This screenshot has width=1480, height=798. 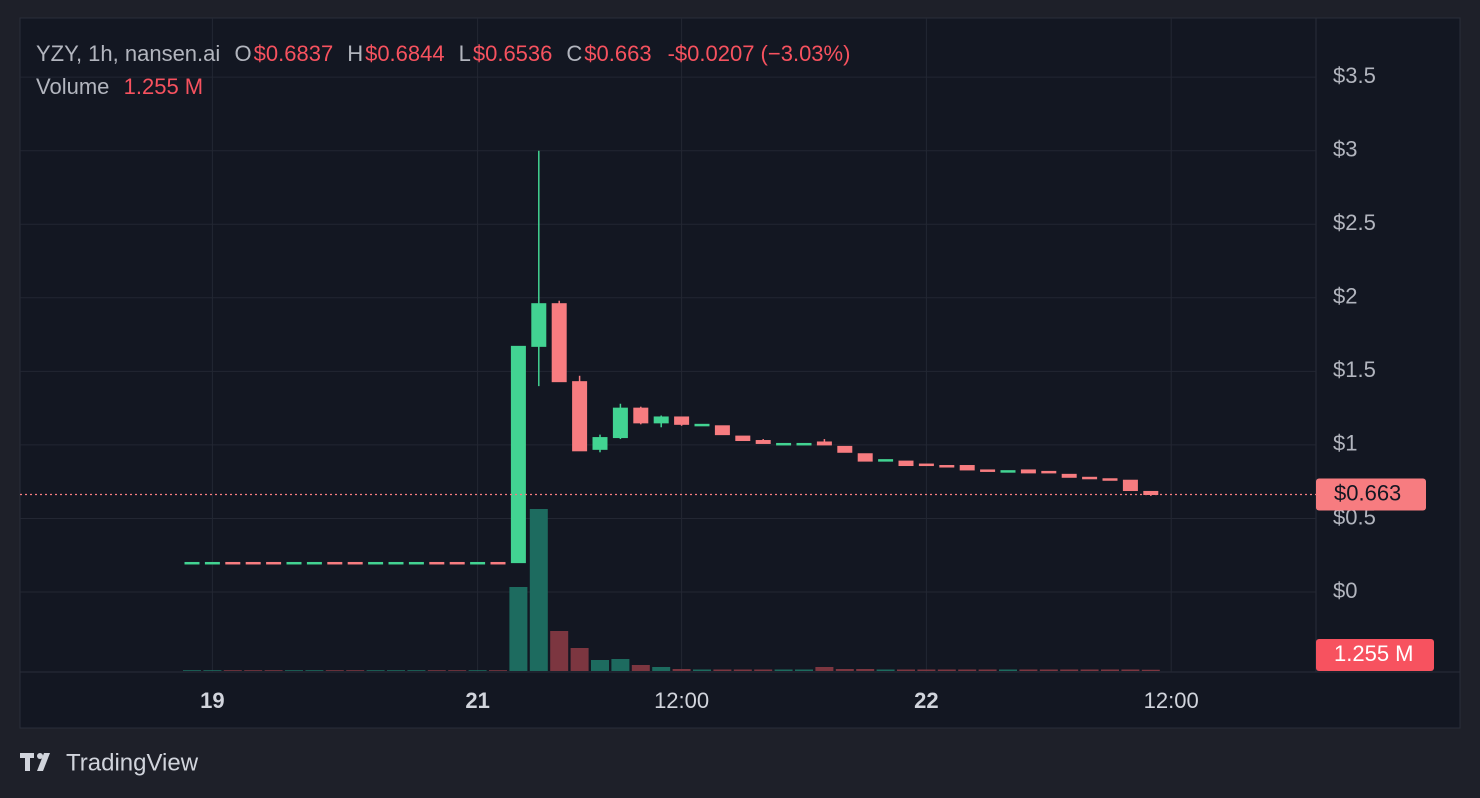 I want to click on y-tick-label: $1, so click(x=1345, y=443).